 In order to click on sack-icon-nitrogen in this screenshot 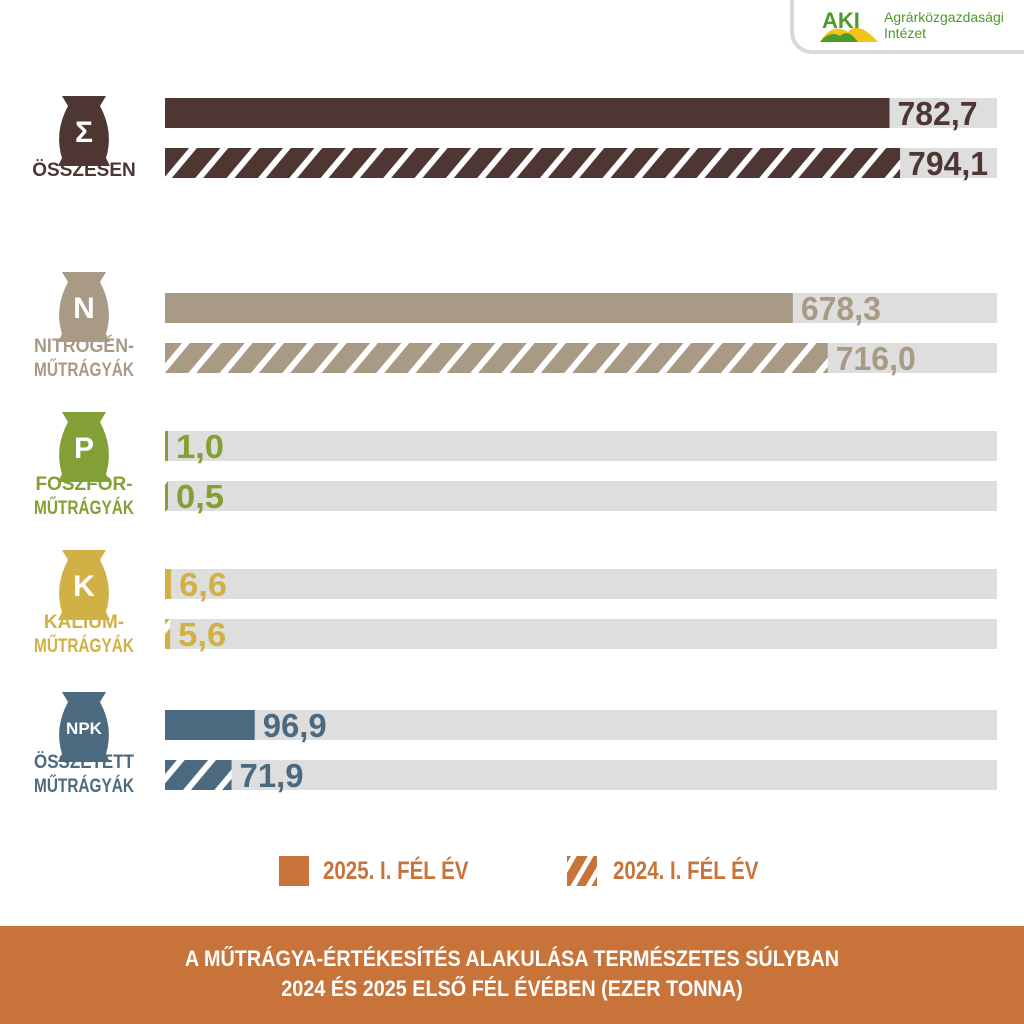, I will do `click(84, 307)`.